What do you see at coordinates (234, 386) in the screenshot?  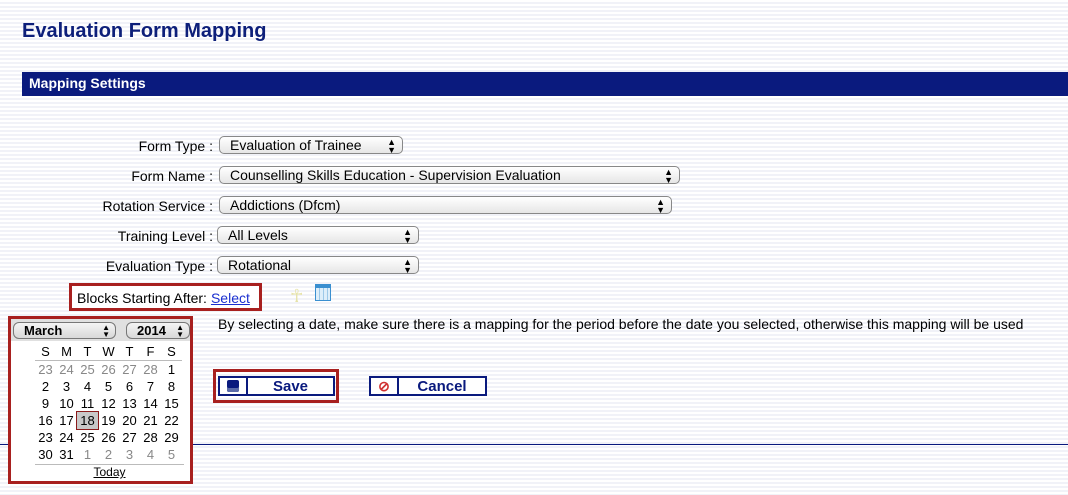 I see `floppy-disk-icon` at bounding box center [234, 386].